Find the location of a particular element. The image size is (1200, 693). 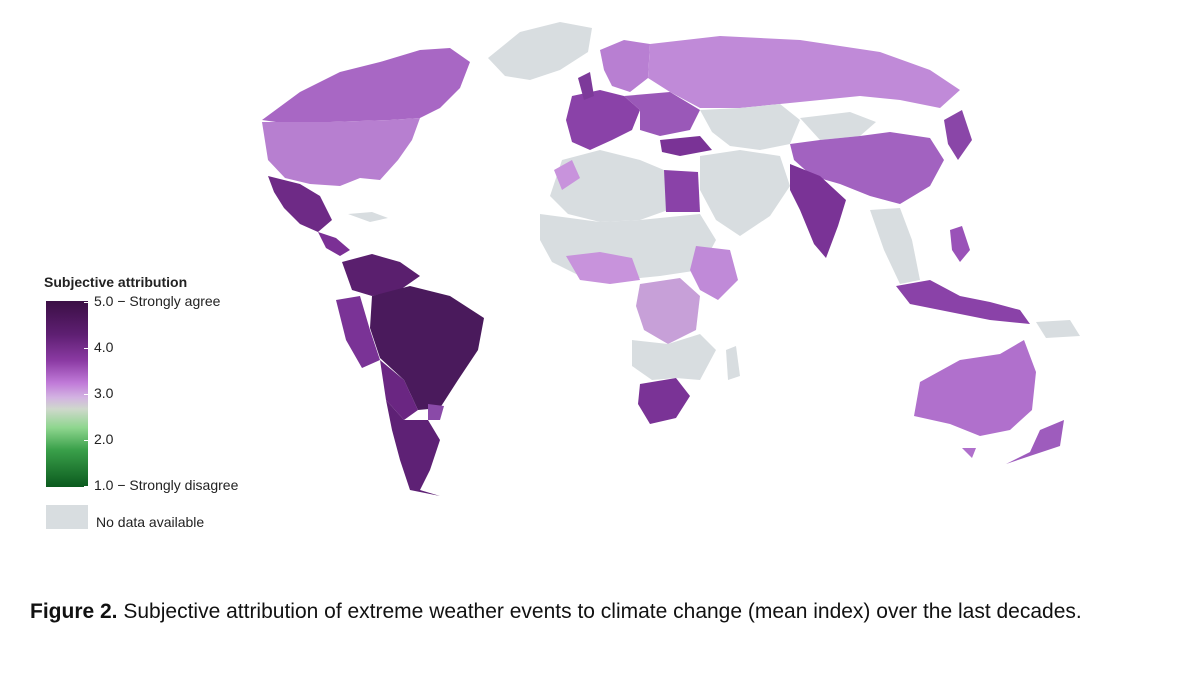

region-argentina-chile is located at coordinates (413, 448).